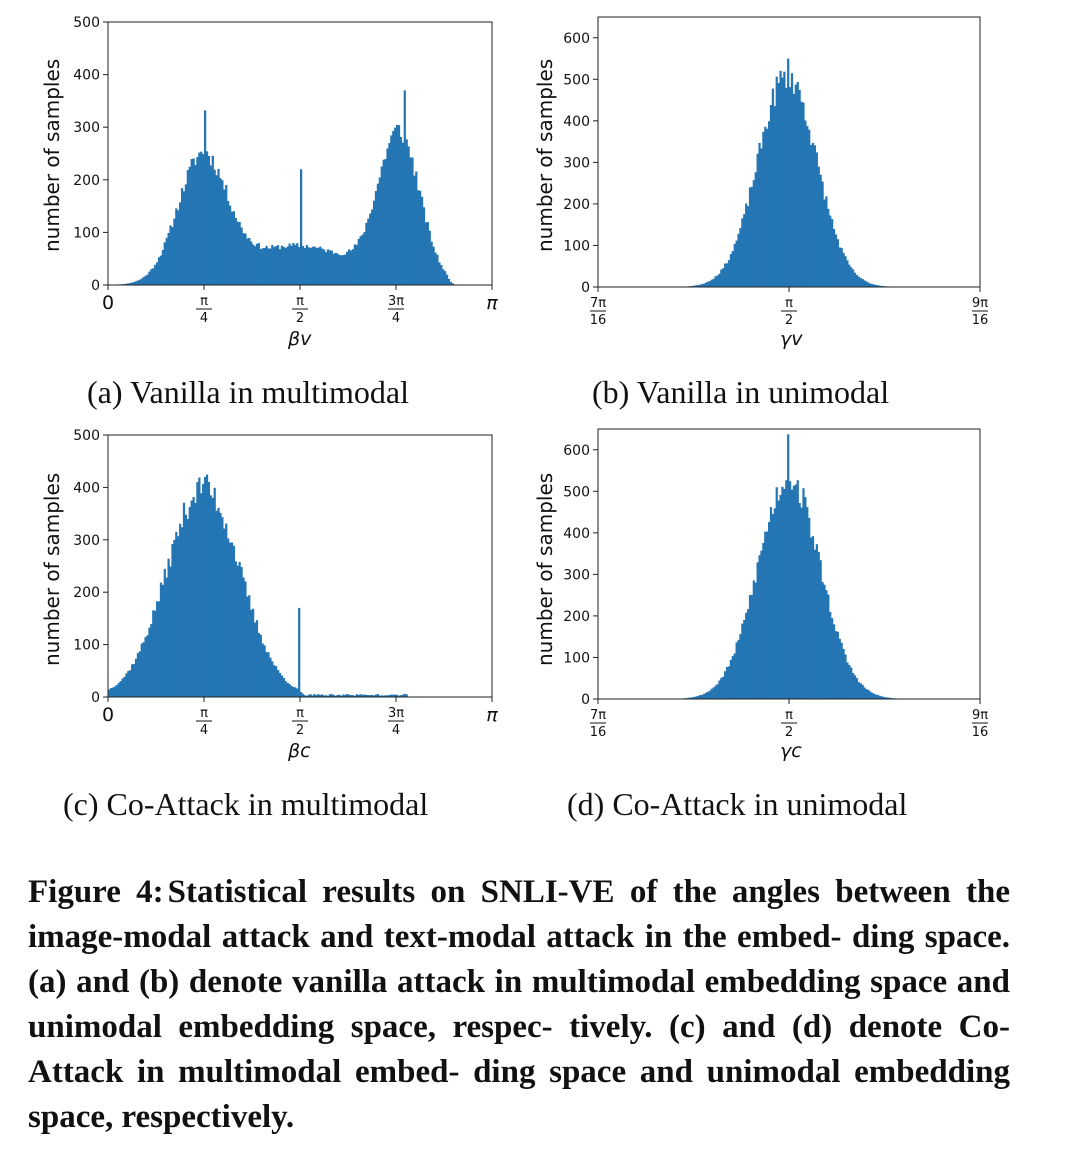  Describe the element at coordinates (396, 713) in the screenshot. I see `x-tick-label-numerator: 3π` at that location.